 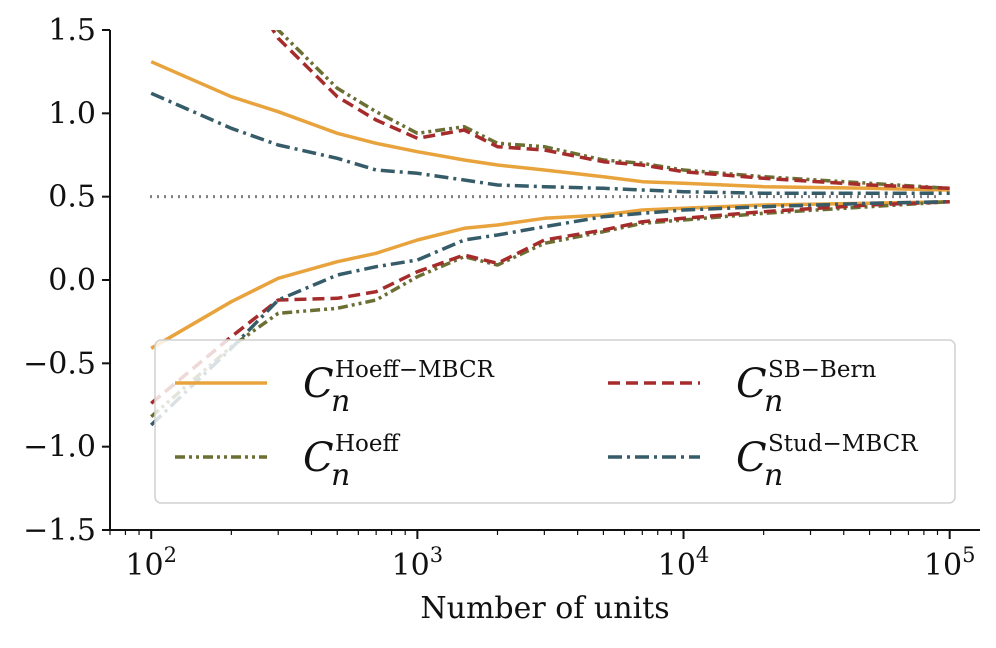 What do you see at coordinates (550, 143) in the screenshot?
I see `series-line-stud-mbcr-upper` at bounding box center [550, 143].